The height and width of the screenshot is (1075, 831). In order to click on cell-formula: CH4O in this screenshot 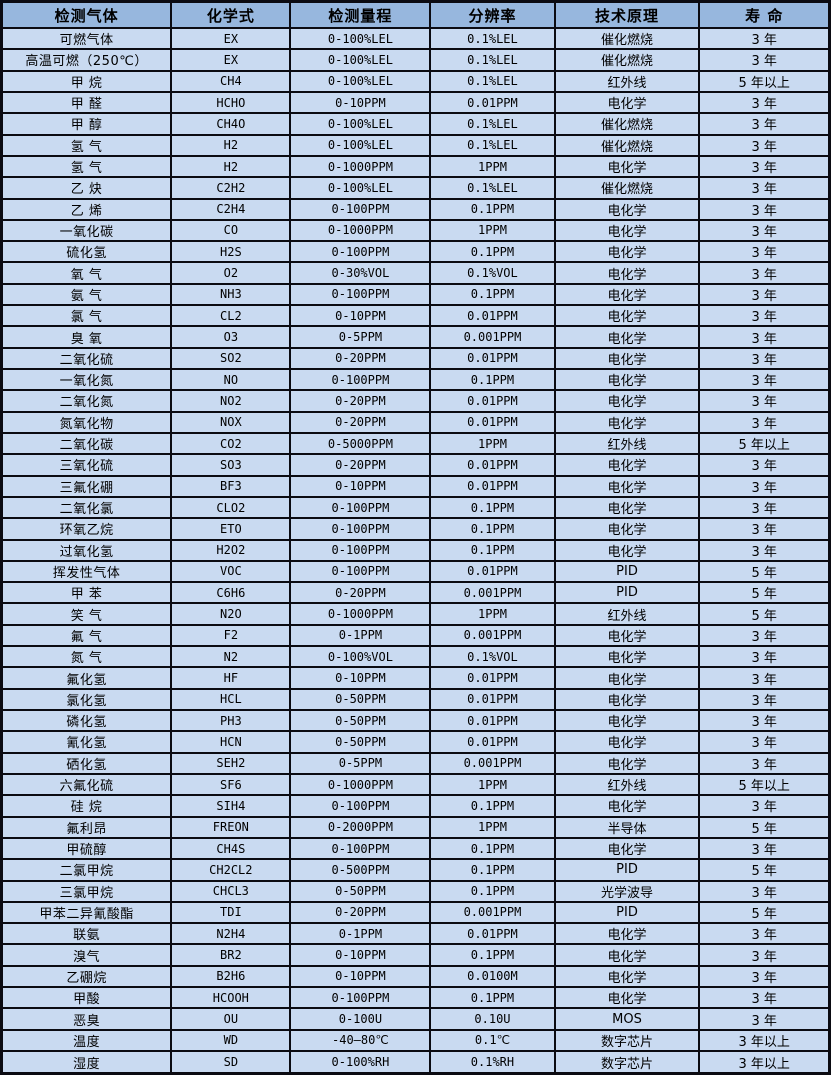, I will do `click(231, 124)`.